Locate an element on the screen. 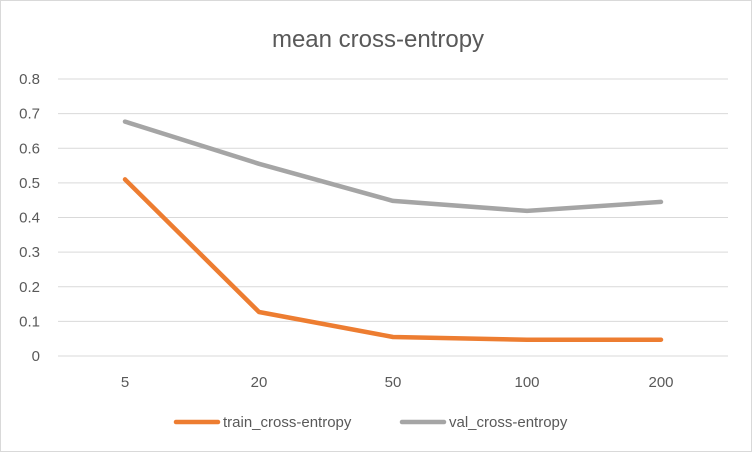  y-tick-label: 0.4 is located at coordinates (29, 218).